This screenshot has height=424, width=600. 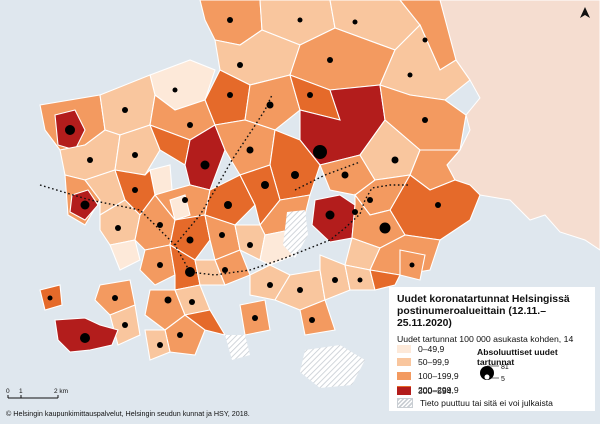 What do you see at coordinates (61, 391) in the screenshot?
I see `scale-label-2: 2 km` at bounding box center [61, 391].